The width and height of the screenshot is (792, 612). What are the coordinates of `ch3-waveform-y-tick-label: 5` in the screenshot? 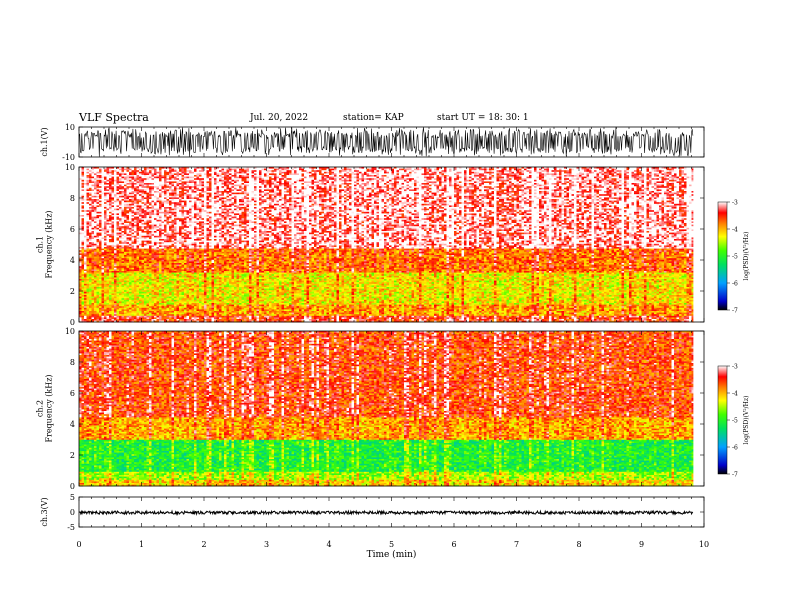 It's located at (72, 497).